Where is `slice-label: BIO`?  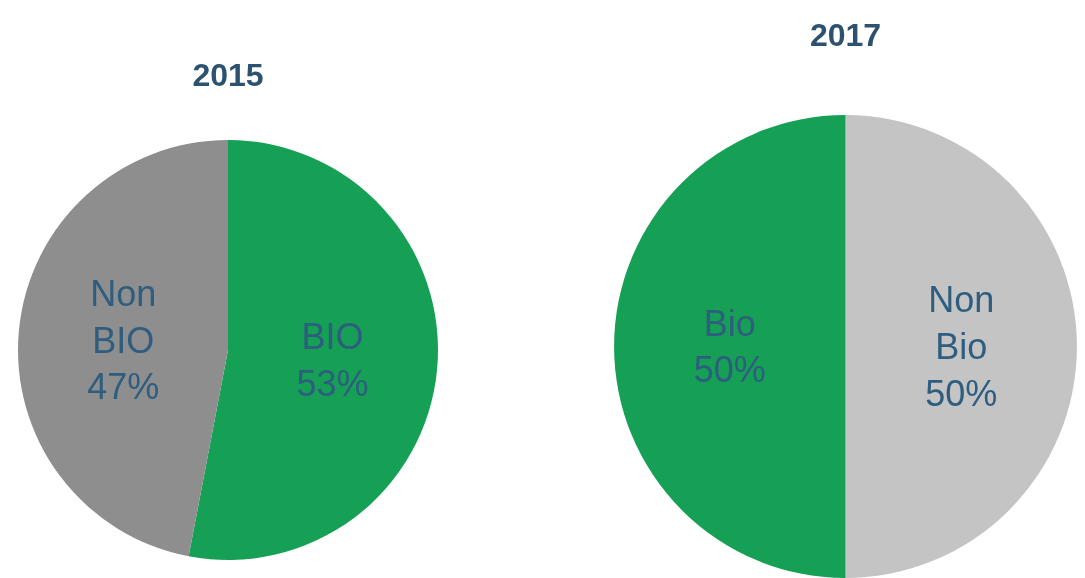 slice-label: BIO is located at coordinates (332, 336).